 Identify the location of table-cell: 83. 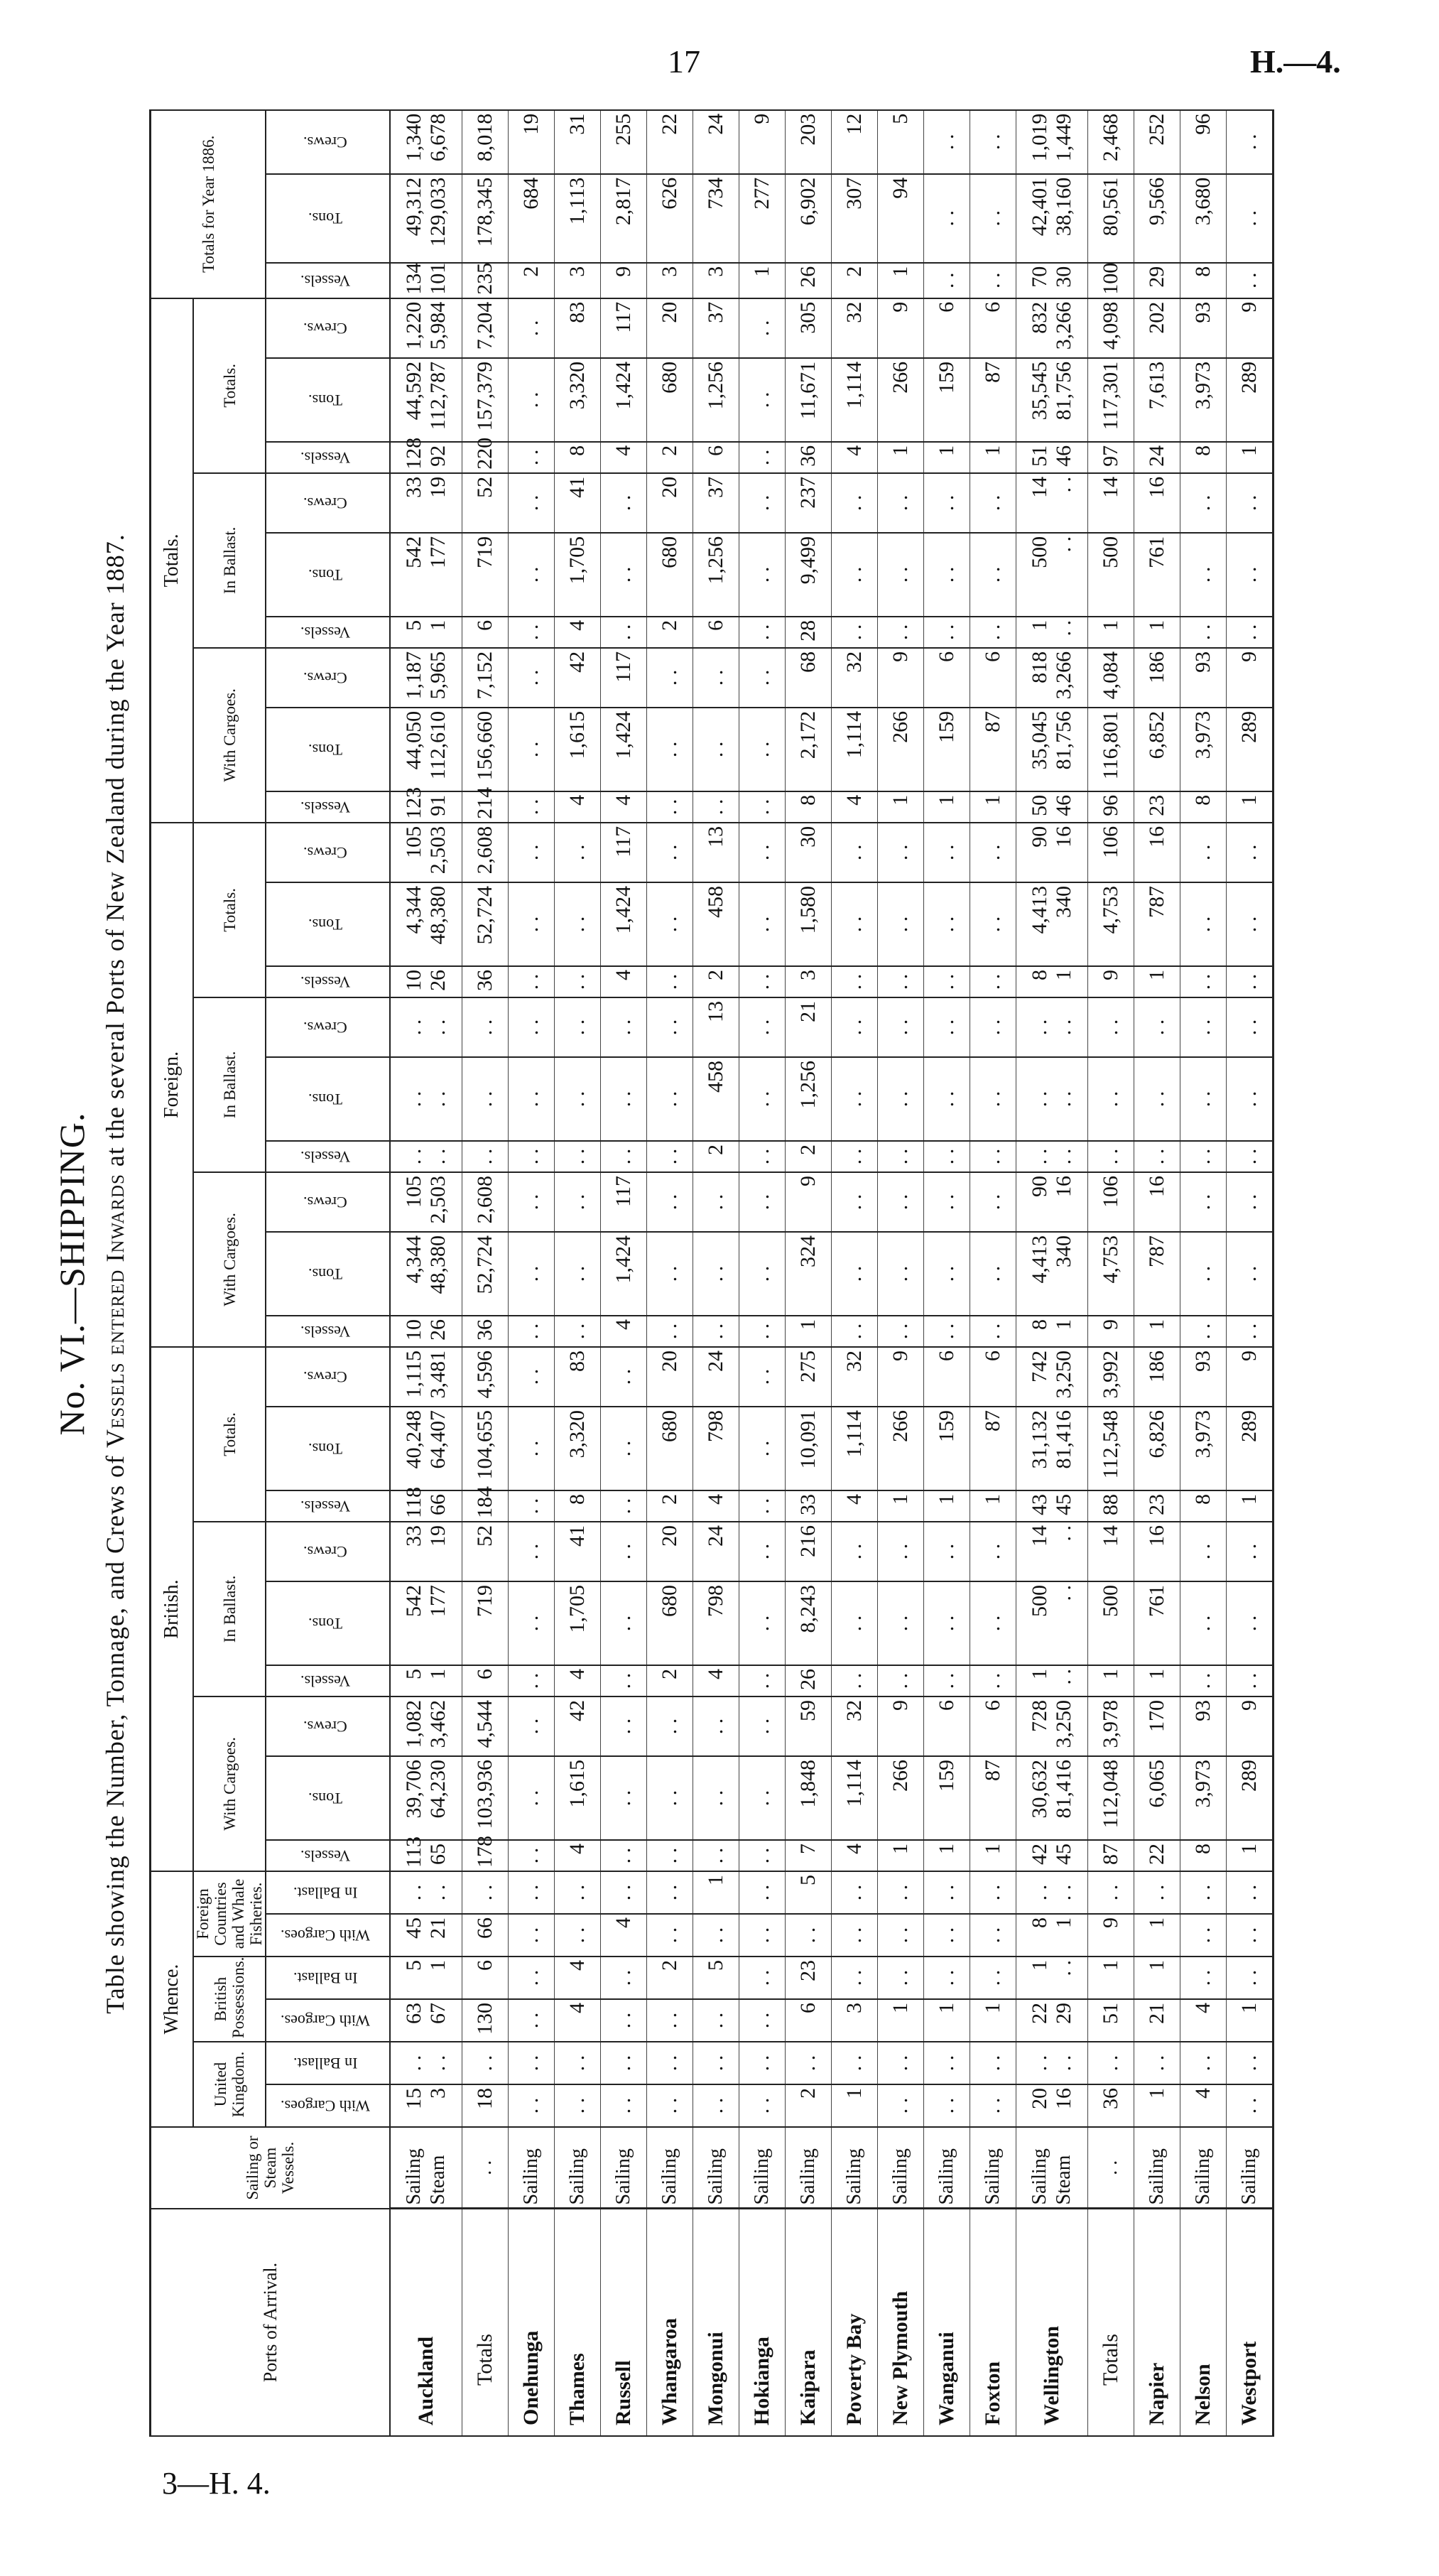
(577, 328).